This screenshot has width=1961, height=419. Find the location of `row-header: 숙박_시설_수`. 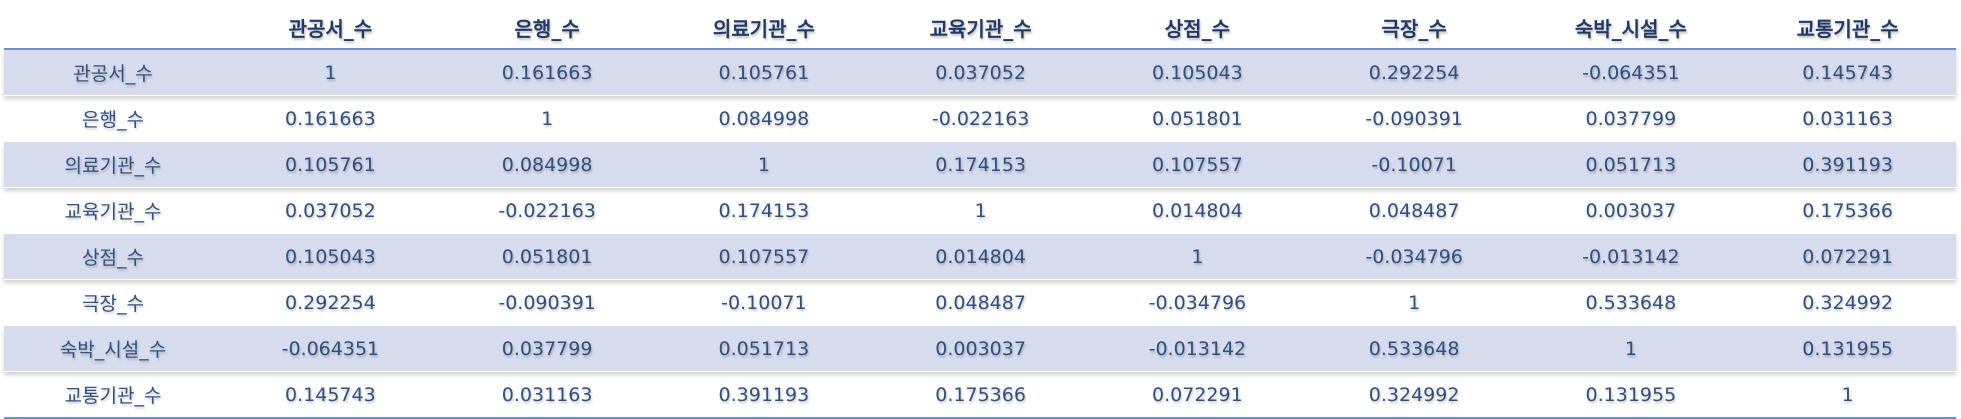

row-header: 숙박_시설_수 is located at coordinates (113, 348).